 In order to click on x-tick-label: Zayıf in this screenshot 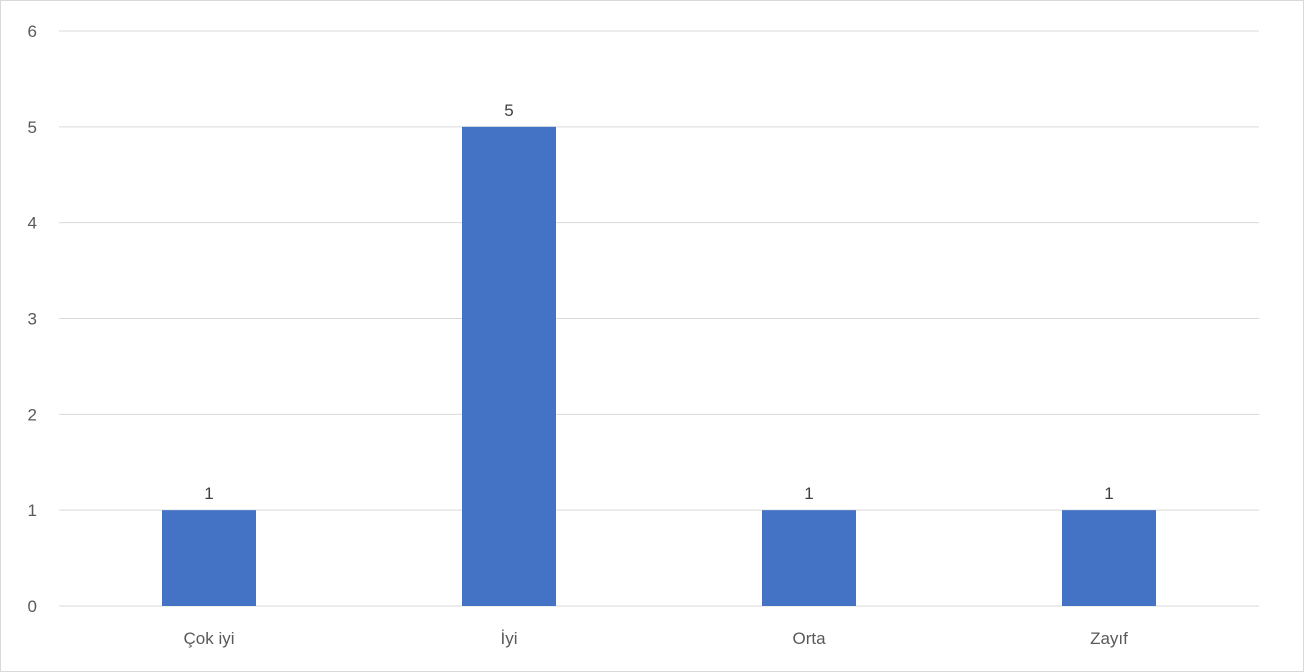, I will do `click(1109, 638)`.